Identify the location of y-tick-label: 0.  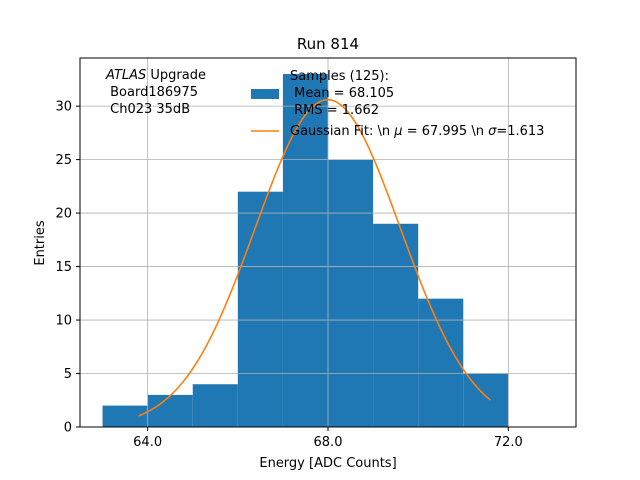
(68, 428).